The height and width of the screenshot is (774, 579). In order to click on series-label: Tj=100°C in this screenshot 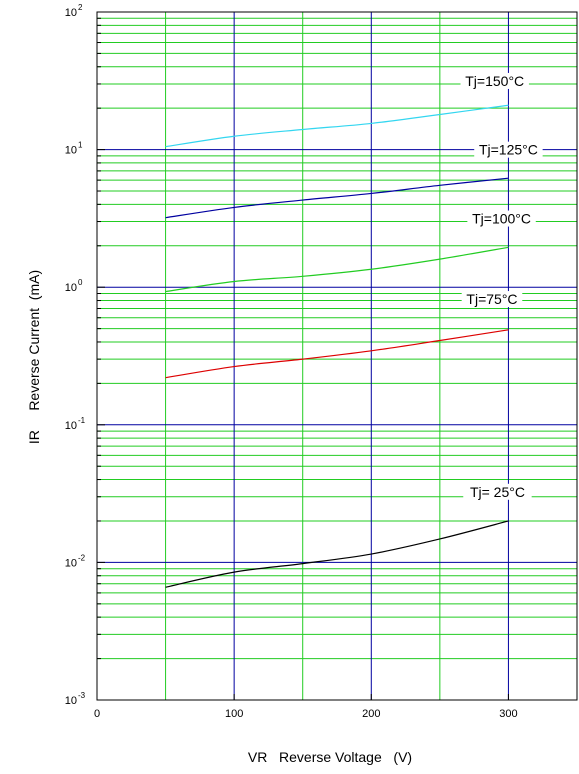, I will do `click(501, 219)`.